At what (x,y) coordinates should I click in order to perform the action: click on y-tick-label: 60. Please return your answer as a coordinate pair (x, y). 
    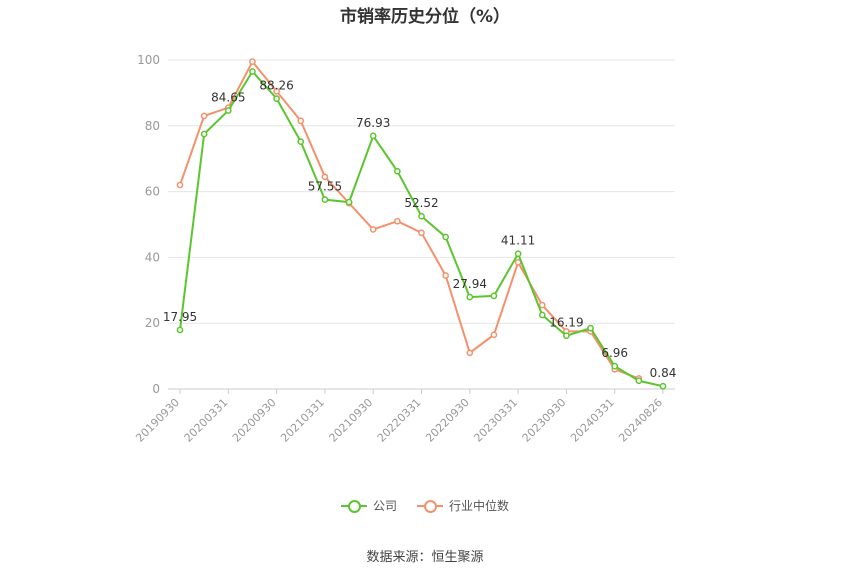
    Looking at the image, I should click on (152, 192).